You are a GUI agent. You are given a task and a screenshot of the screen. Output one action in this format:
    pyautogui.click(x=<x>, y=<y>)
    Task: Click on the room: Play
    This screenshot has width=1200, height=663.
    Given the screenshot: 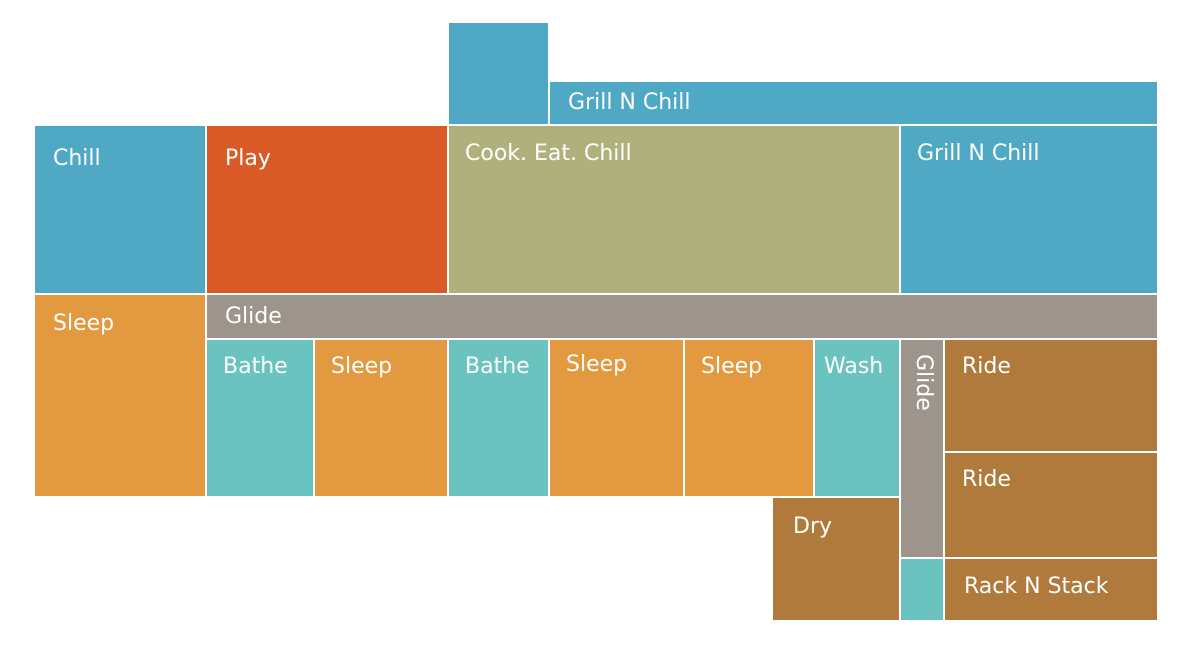 What is the action you would take?
    pyautogui.click(x=327, y=209)
    